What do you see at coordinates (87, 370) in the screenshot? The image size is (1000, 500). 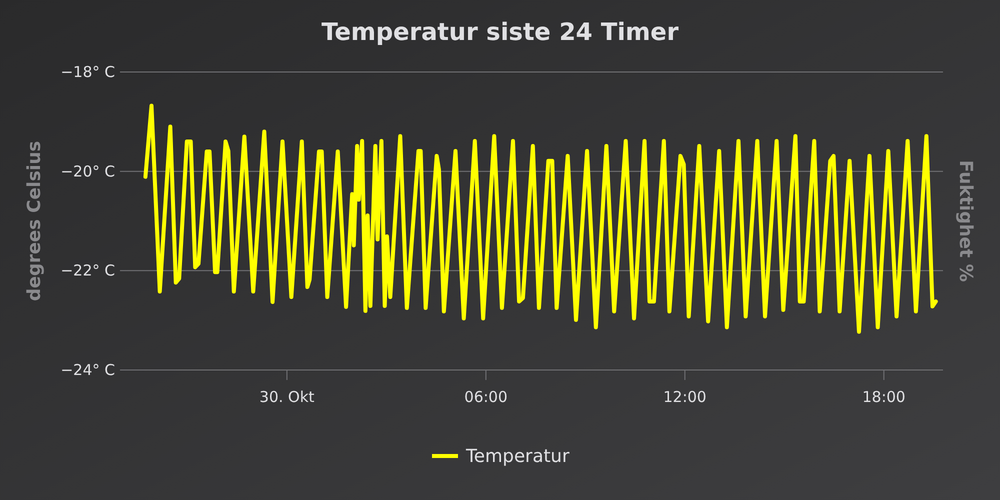 I see `y-tick-label: −24° C` at bounding box center [87, 370].